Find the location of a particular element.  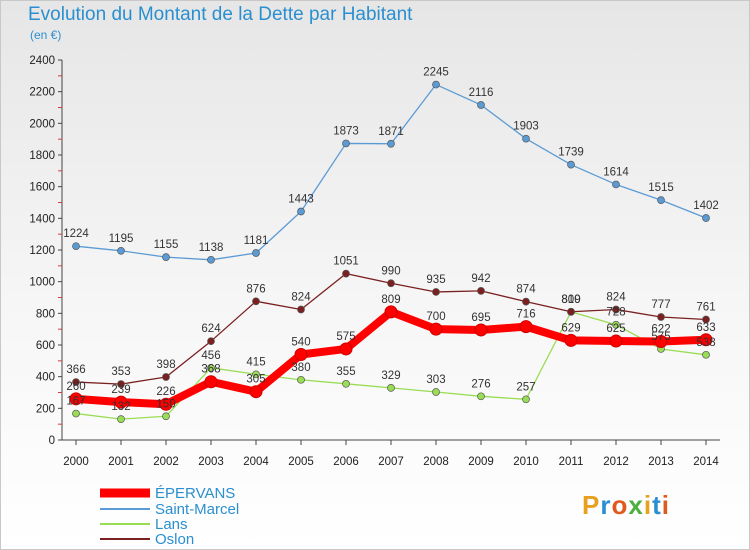

data-label: 1515 is located at coordinates (661, 188).